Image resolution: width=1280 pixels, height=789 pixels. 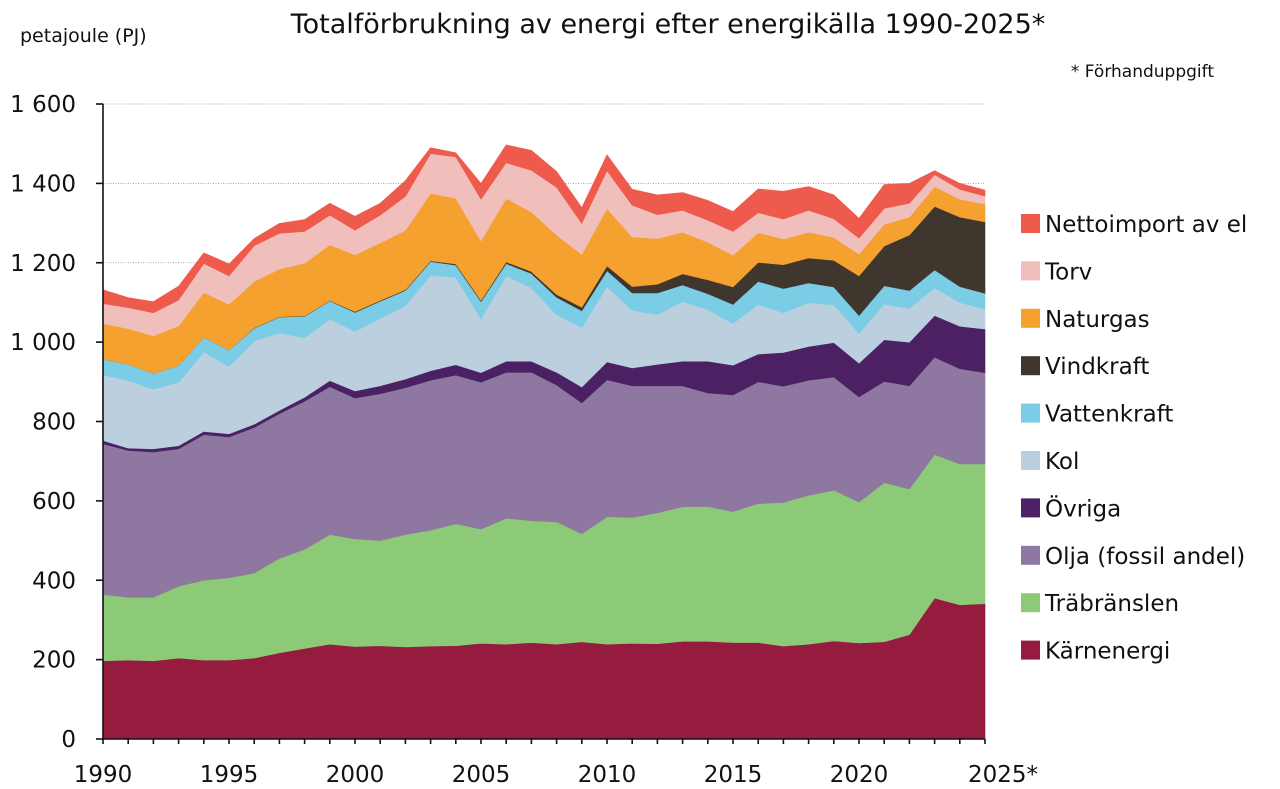 I want to click on preliminary-note: * Förhanduppgift, so click(x=1142, y=72).